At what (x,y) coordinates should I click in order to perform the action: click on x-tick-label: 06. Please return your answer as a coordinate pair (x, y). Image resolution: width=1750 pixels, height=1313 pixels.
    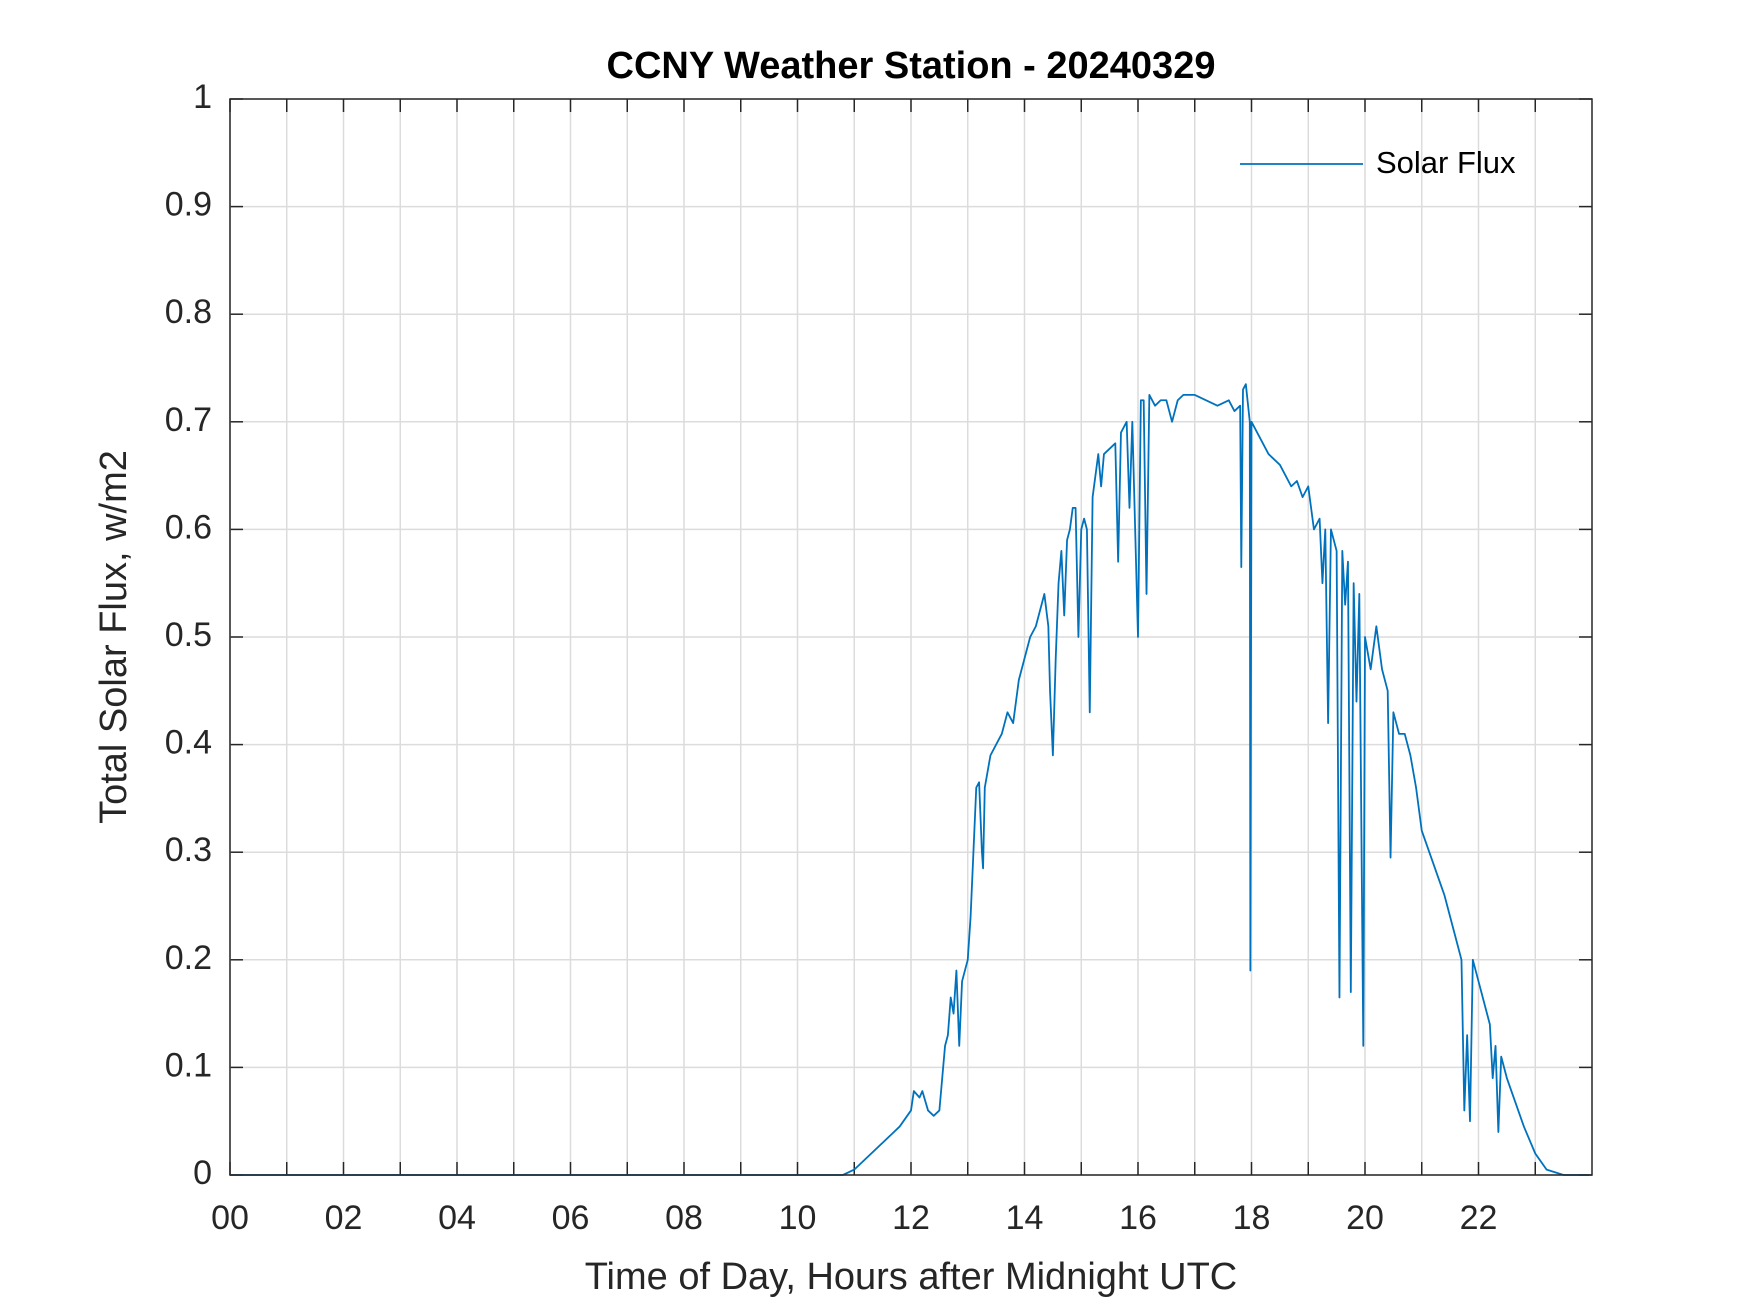
    Looking at the image, I should click on (571, 1218).